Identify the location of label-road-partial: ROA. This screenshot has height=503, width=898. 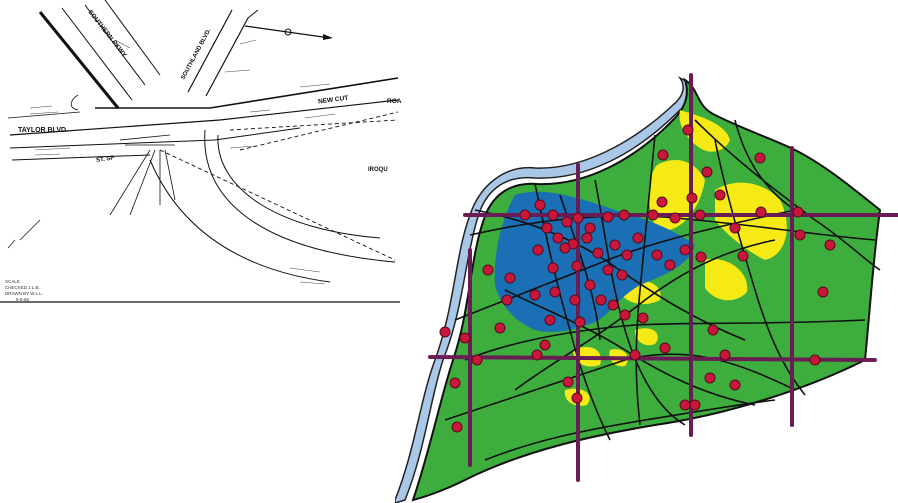
(394, 101).